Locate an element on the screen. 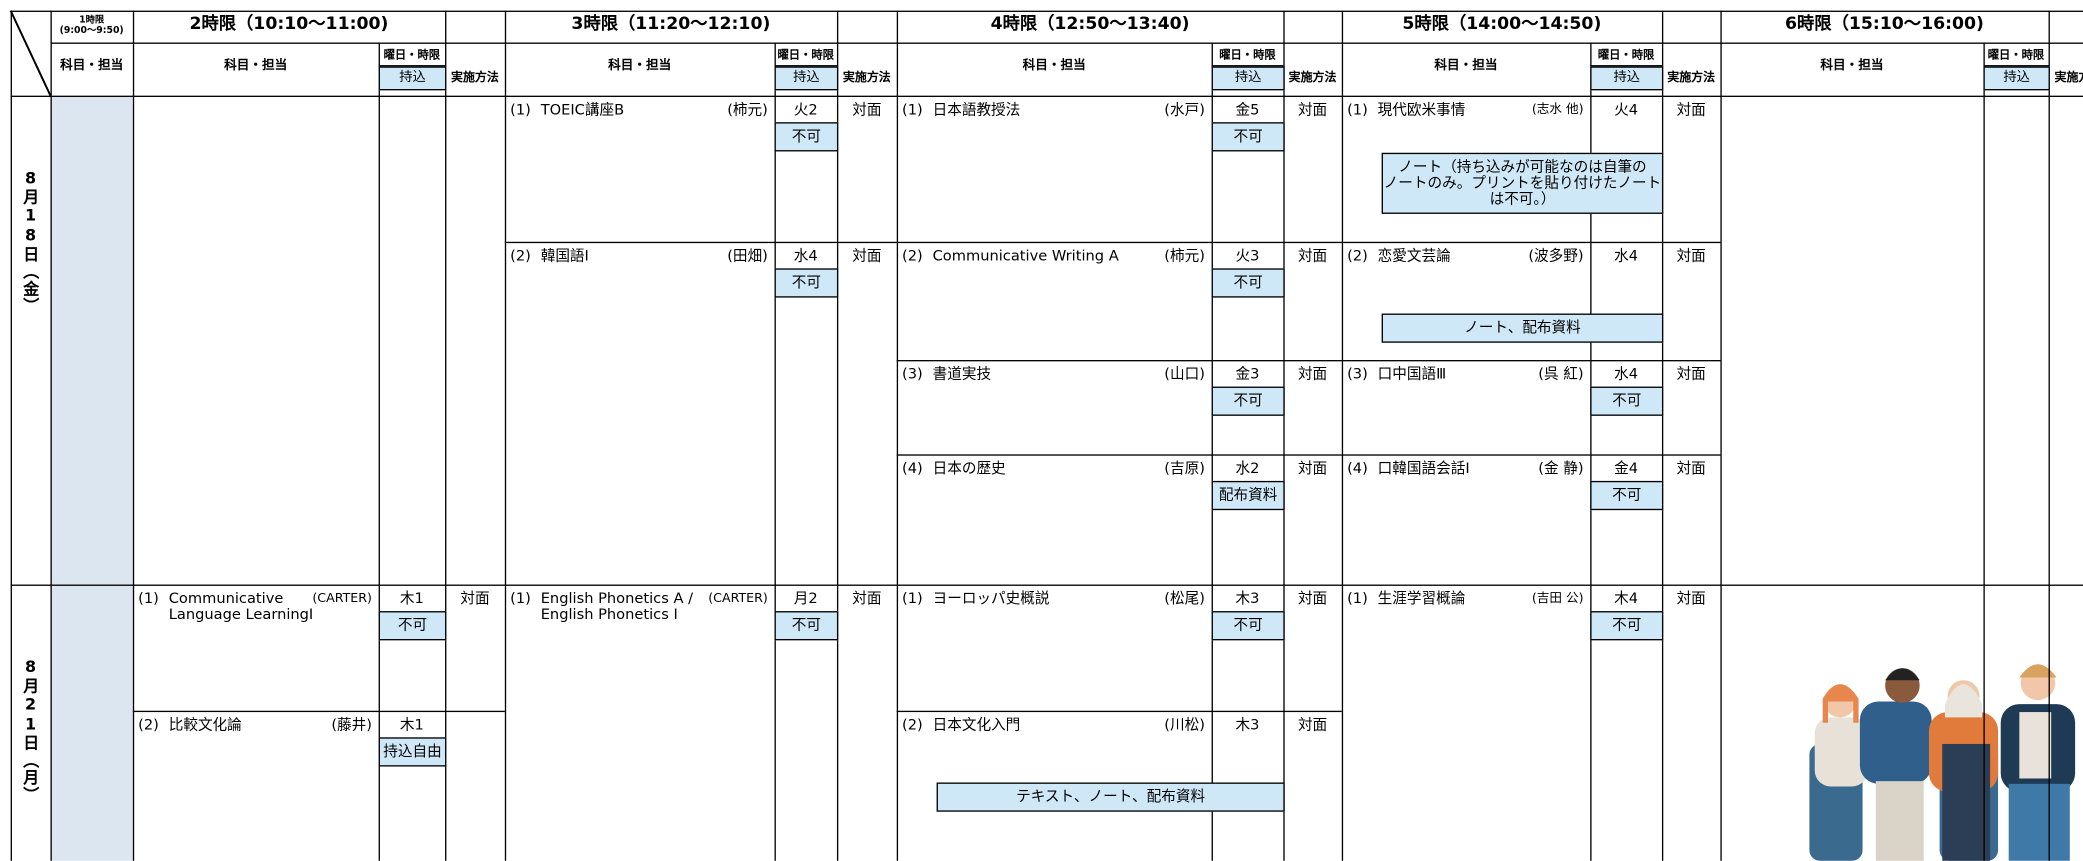  period-header: 6時限（15:10〜16:00) is located at coordinates (1884, 24).